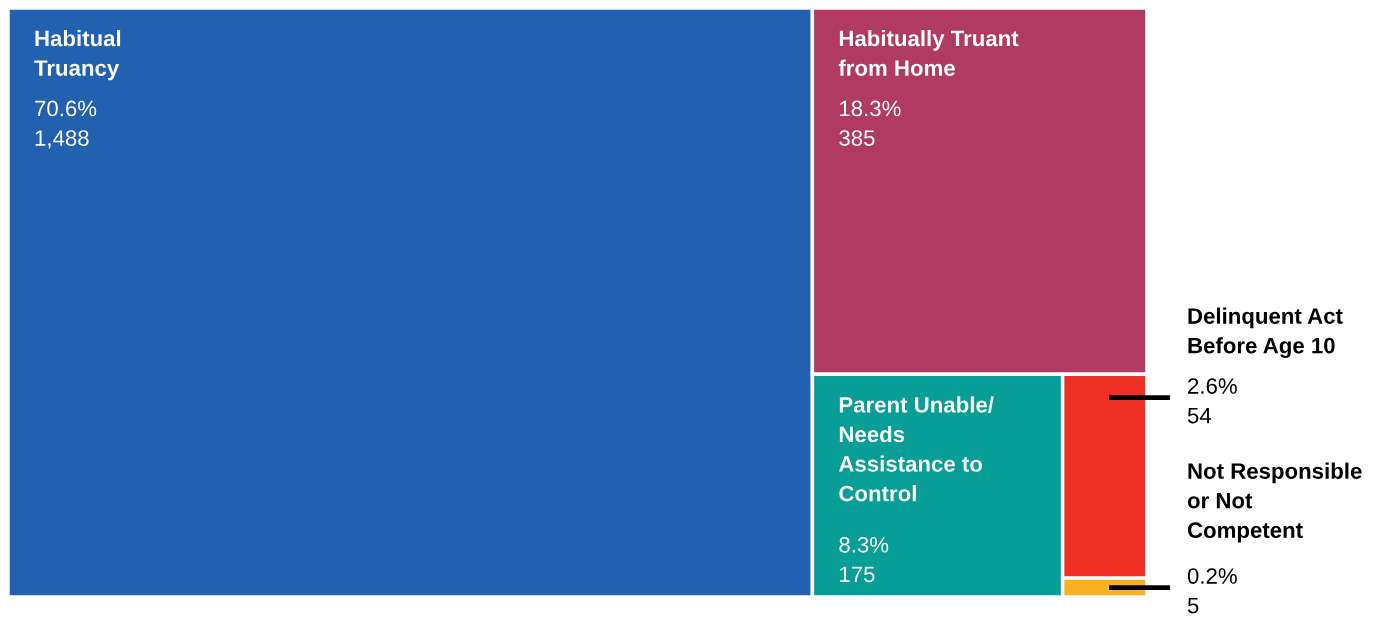  Describe the element at coordinates (864, 559) in the screenshot. I see `data-label: 8.3% 175` at that location.